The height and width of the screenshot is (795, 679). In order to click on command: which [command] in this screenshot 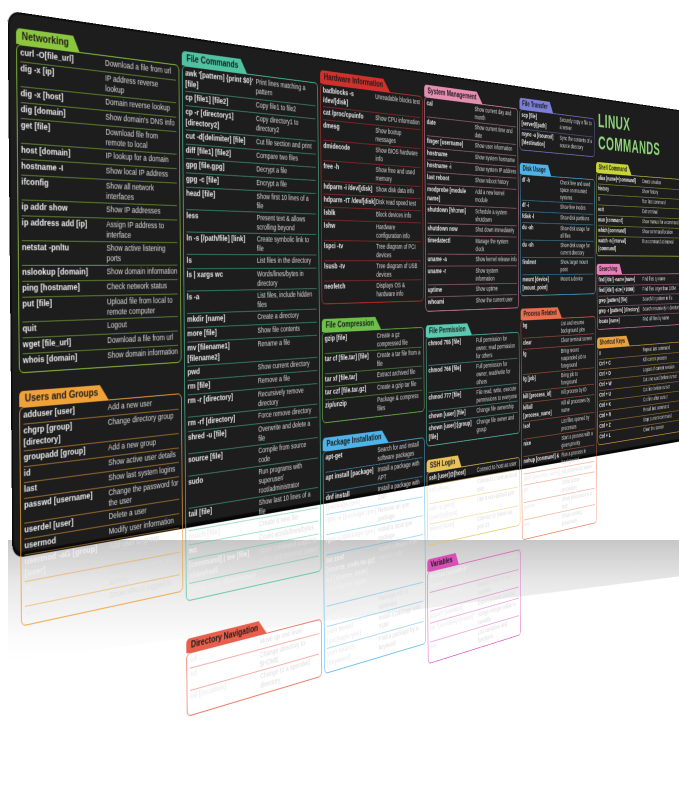, I will do `click(620, 232)`.